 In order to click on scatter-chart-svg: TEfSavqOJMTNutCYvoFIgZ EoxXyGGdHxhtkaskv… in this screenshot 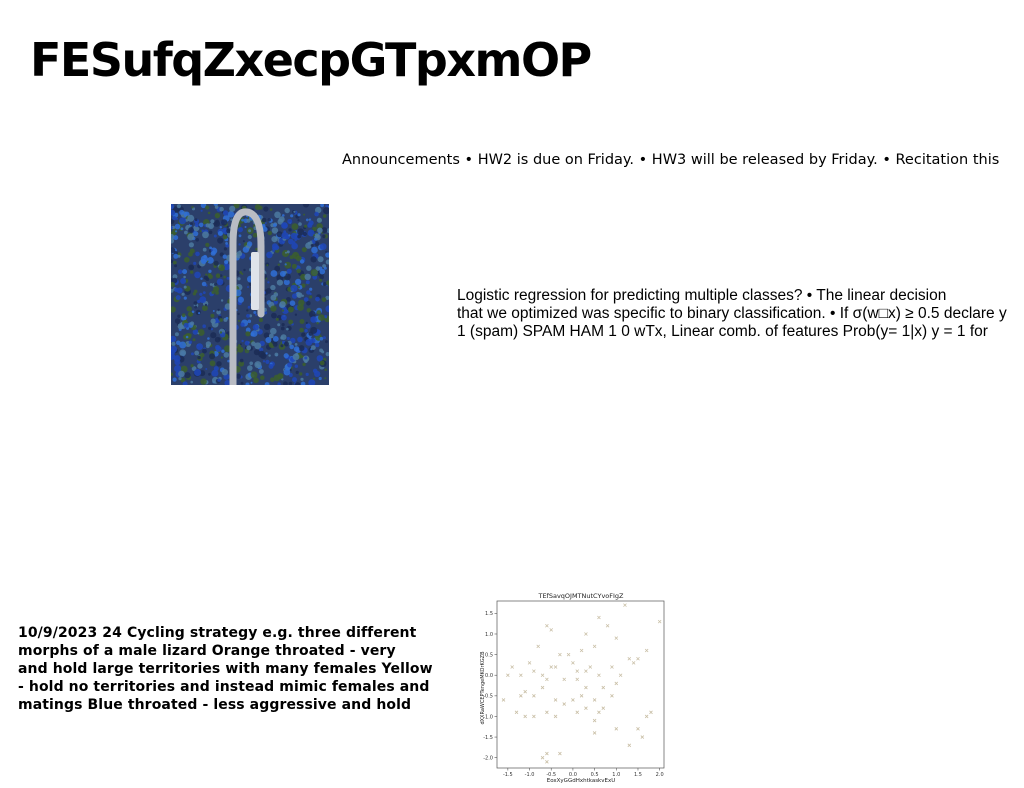, I will do `click(572, 688)`.